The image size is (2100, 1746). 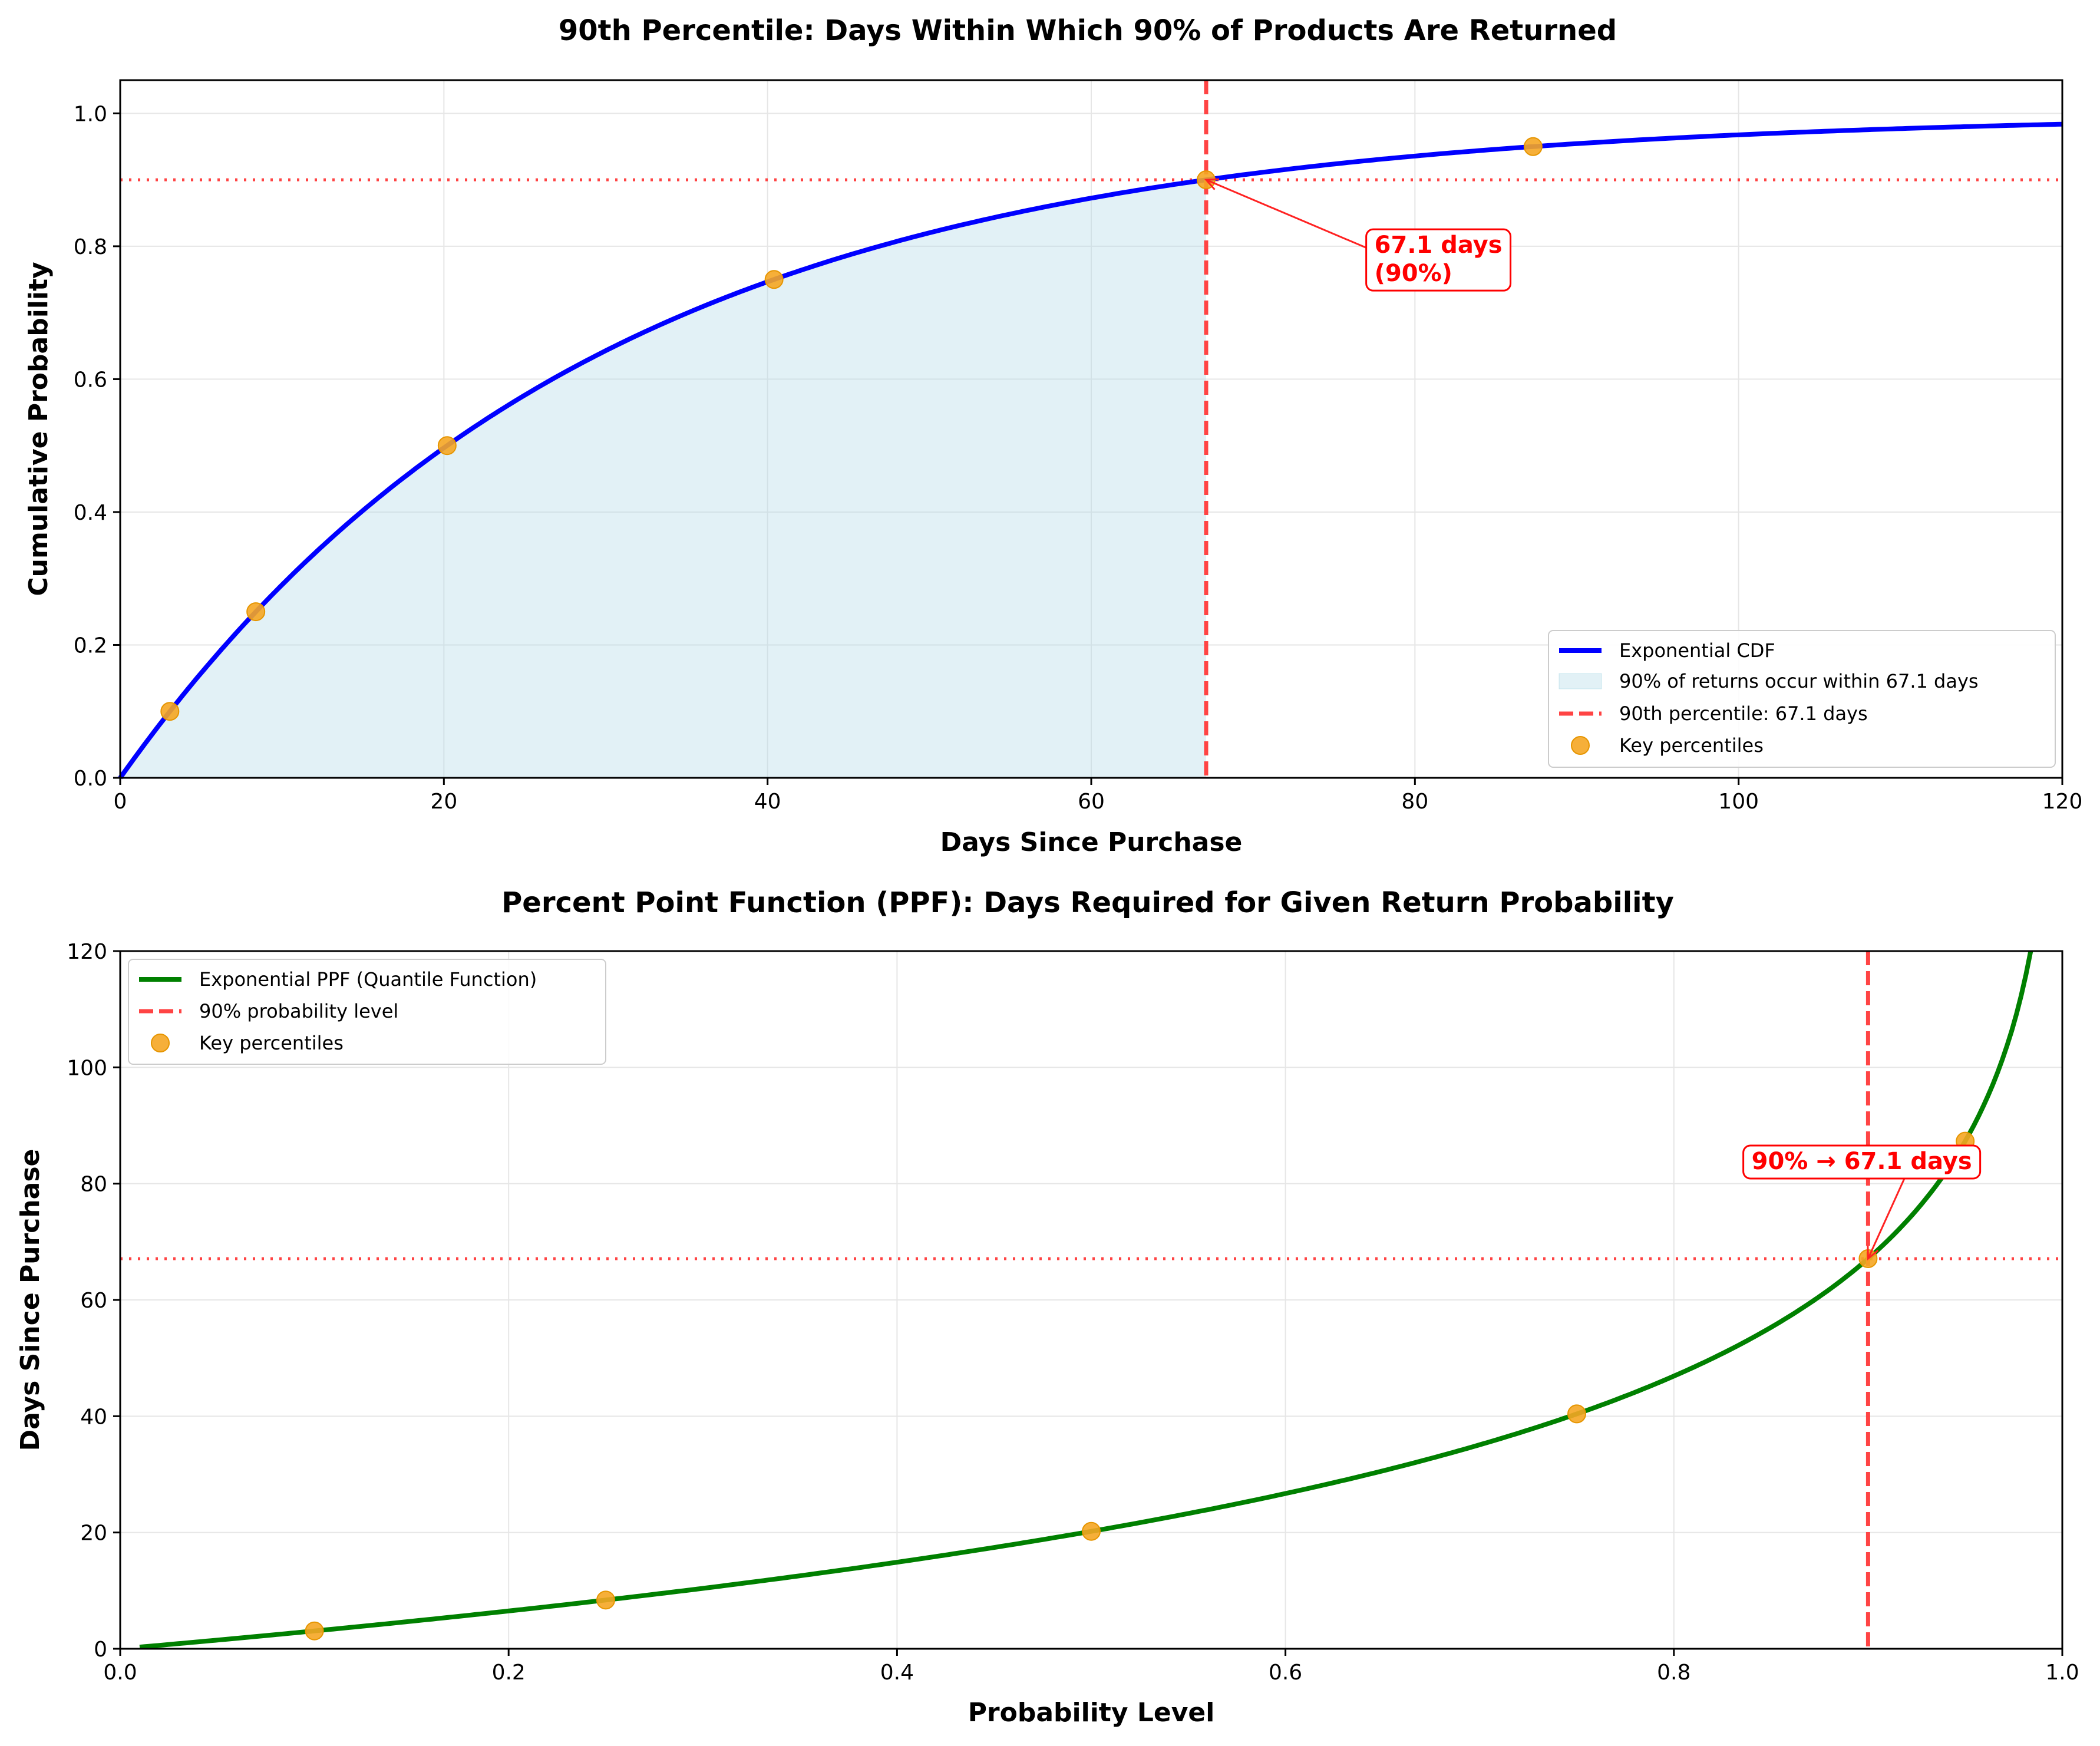 What do you see at coordinates (2062, 802) in the screenshot?
I see `cdf-x-tick-label: 120` at bounding box center [2062, 802].